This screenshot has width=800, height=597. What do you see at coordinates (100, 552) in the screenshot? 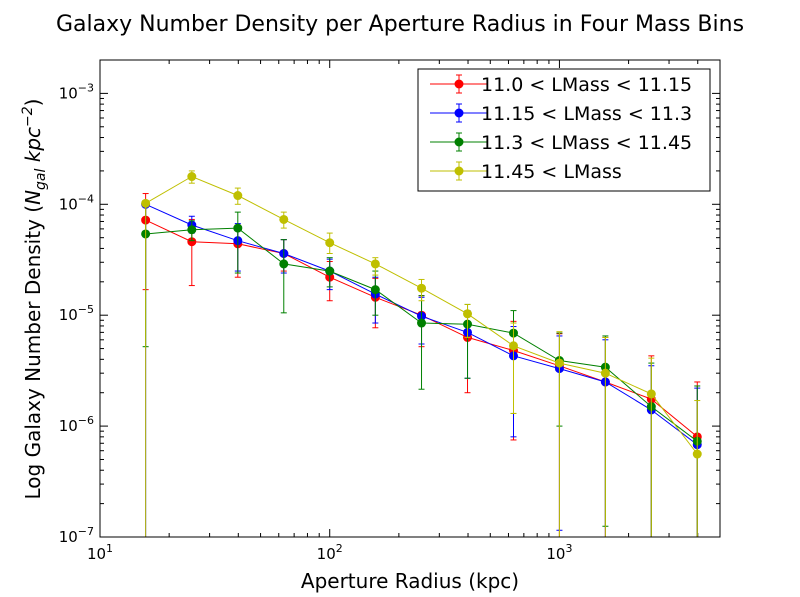
I see `x-tick-label: 10¹` at bounding box center [100, 552].